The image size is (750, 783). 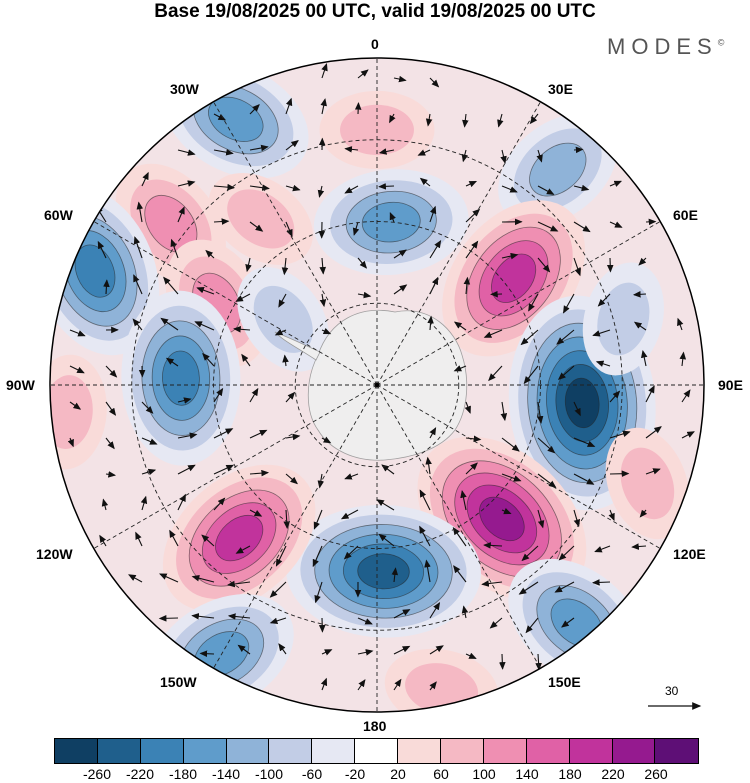 I want to click on colorbar-tick-label: -260, so click(x=97, y=774).